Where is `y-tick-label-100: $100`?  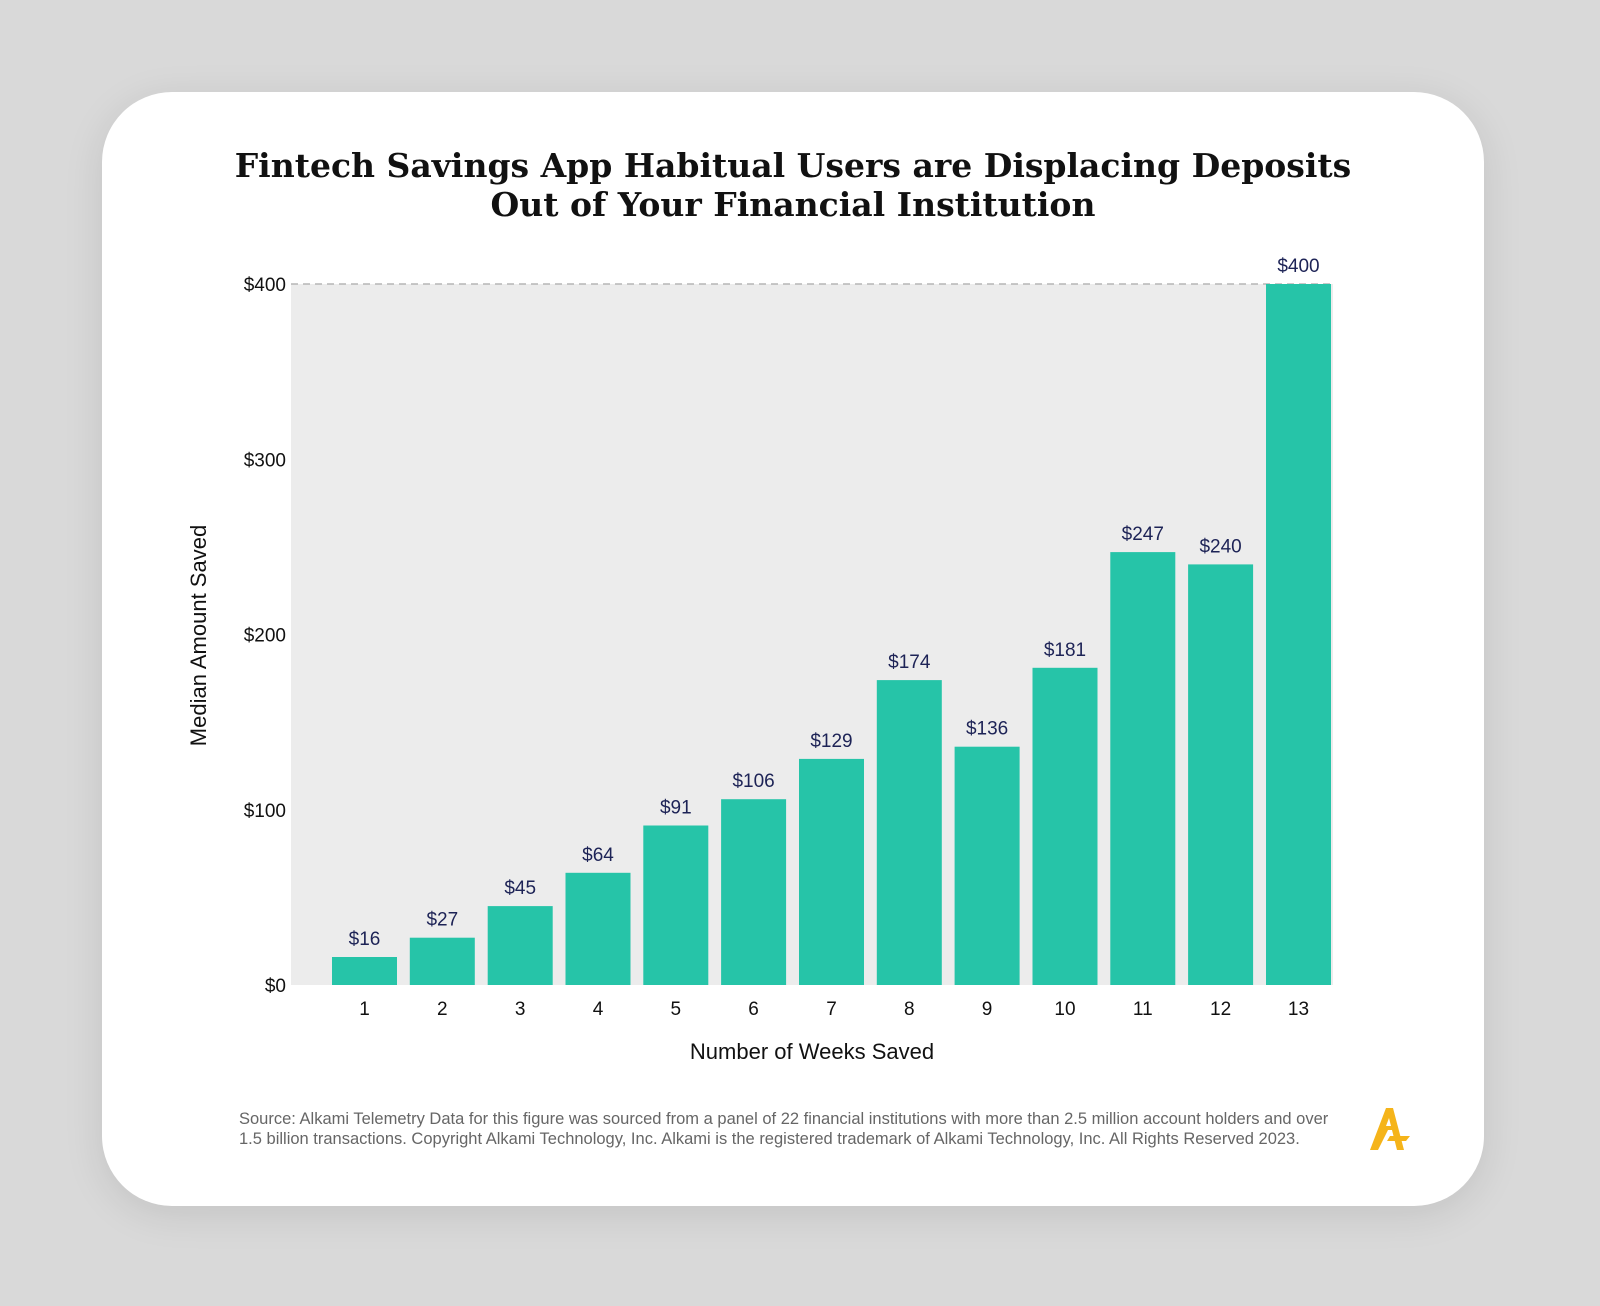
y-tick-label-100: $100 is located at coordinates (265, 811).